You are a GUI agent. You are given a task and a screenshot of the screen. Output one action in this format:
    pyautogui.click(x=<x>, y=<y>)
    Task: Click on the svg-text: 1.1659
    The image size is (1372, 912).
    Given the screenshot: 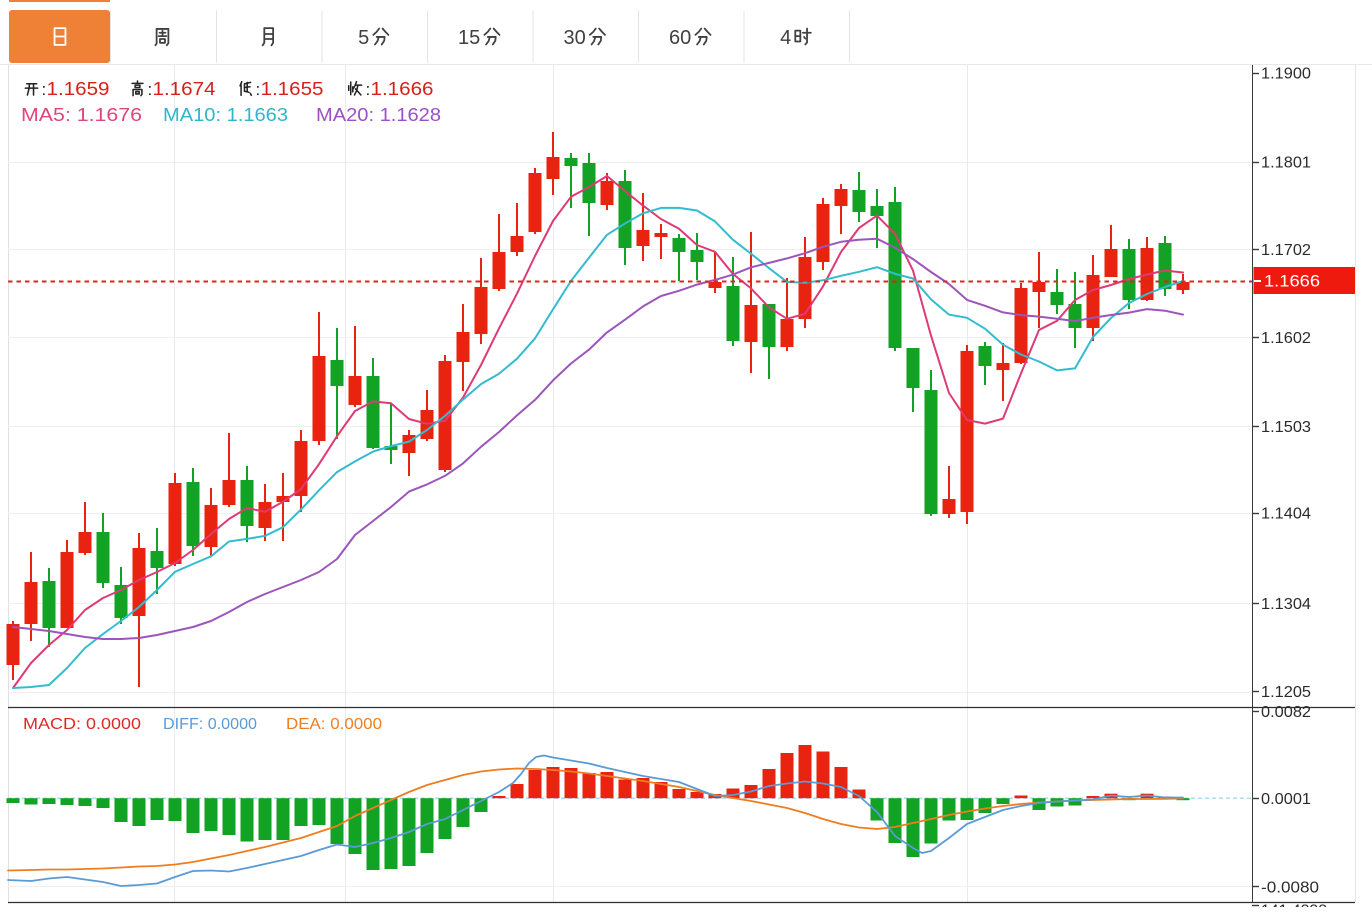 What is the action you would take?
    pyautogui.click(x=78, y=89)
    